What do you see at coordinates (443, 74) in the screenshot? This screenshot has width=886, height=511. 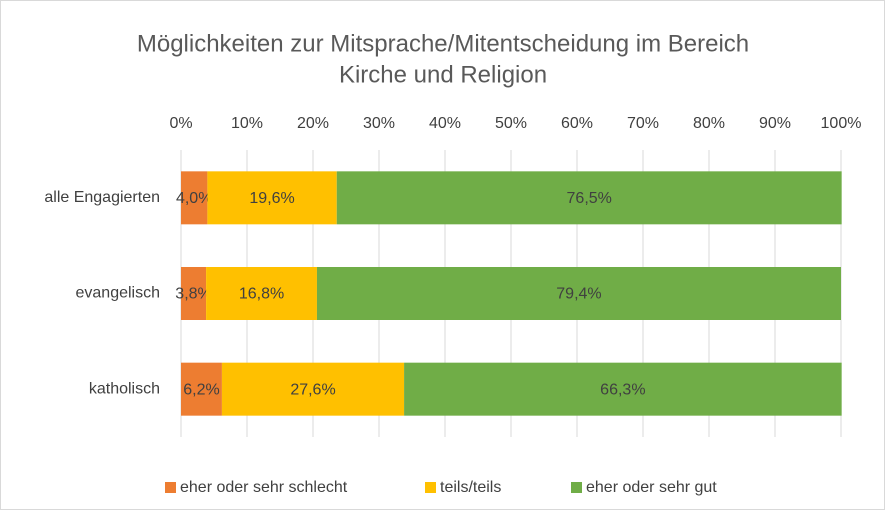 I see `chart-title: Kirche und Religion` at bounding box center [443, 74].